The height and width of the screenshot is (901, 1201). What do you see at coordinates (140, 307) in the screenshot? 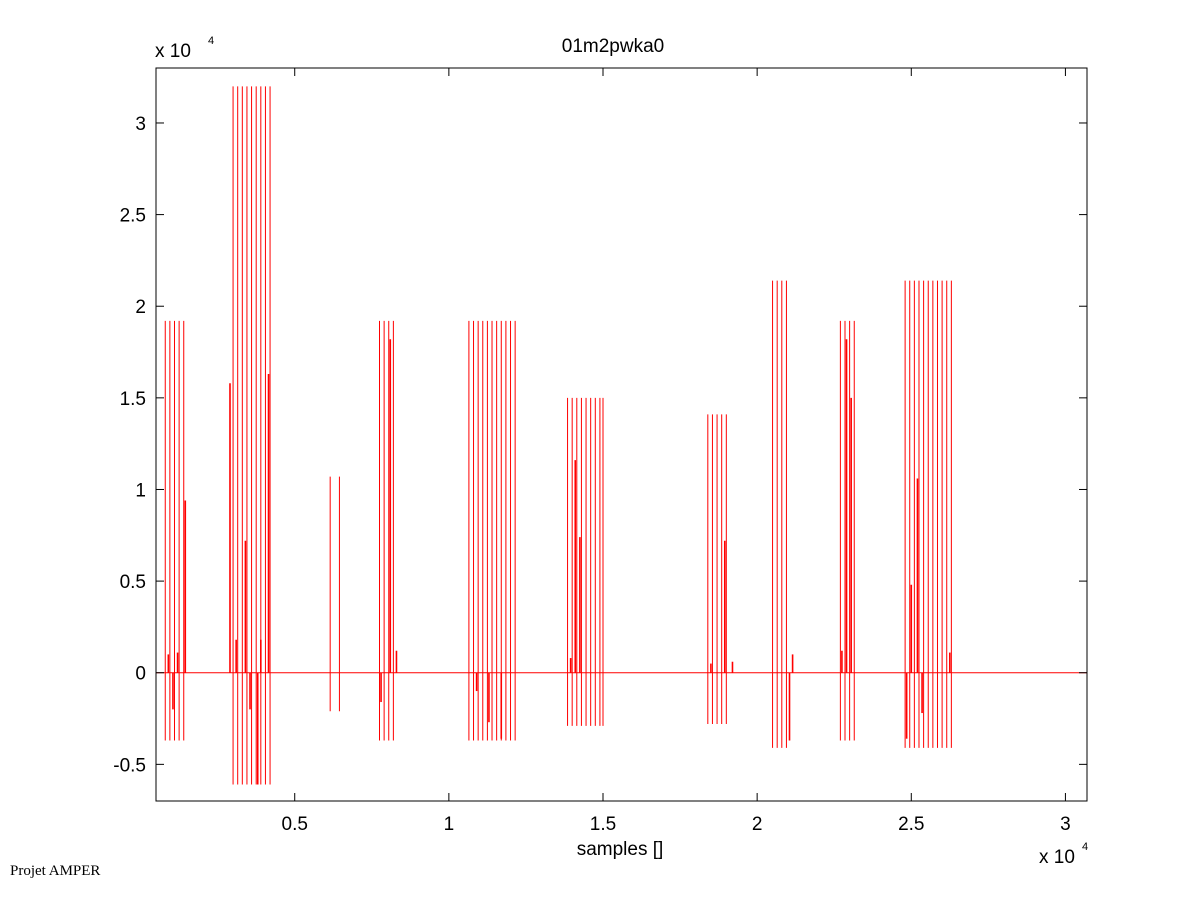
I see `y-tick-label: 2` at bounding box center [140, 307].